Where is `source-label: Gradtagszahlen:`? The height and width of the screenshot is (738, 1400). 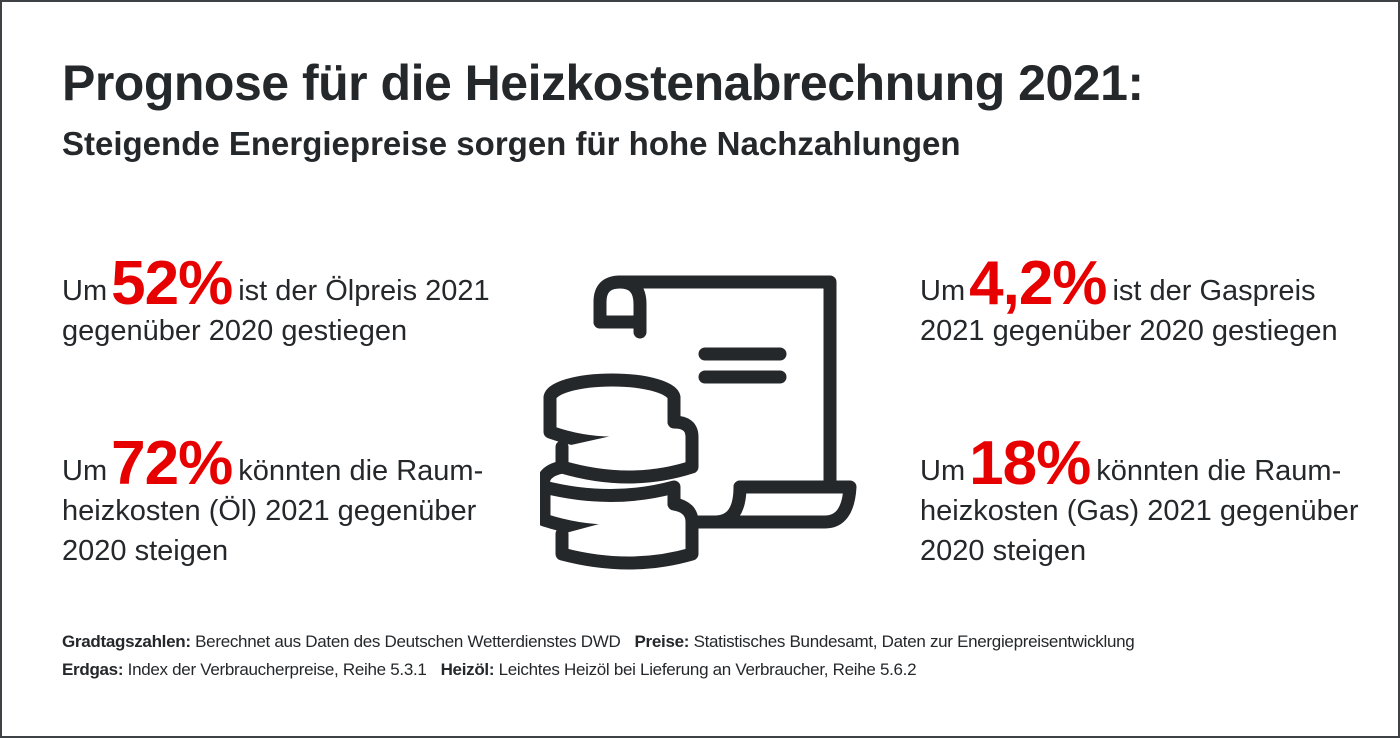
source-label: Gradtagszahlen: is located at coordinates (126, 641).